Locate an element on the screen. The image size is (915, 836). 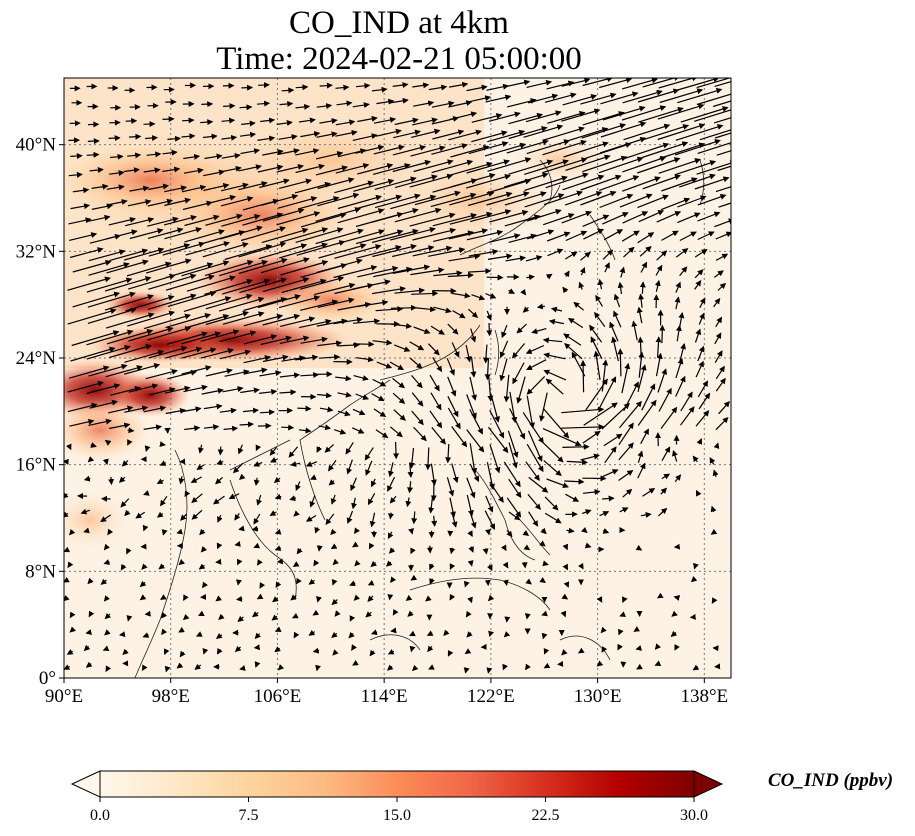
colorbar-extend-high is located at coordinates (708, 784).